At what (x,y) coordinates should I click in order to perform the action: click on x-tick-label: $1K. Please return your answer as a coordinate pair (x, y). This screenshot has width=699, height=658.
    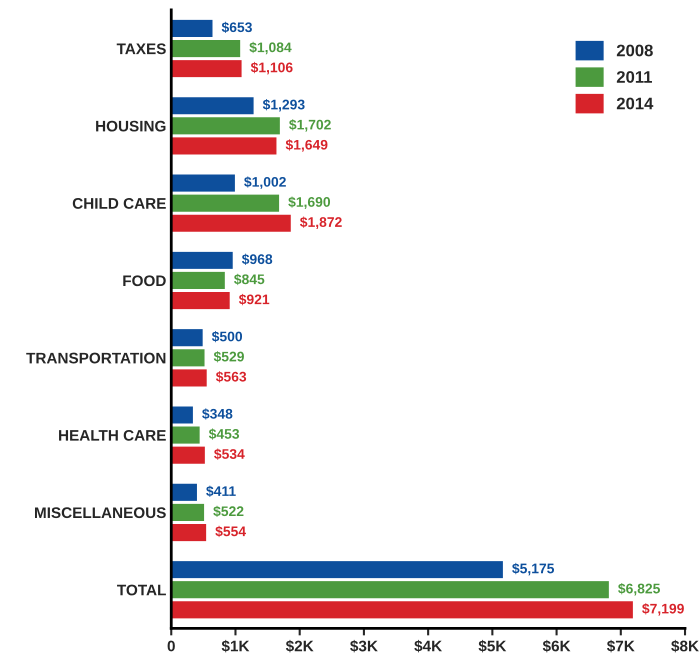
    Looking at the image, I should click on (236, 646).